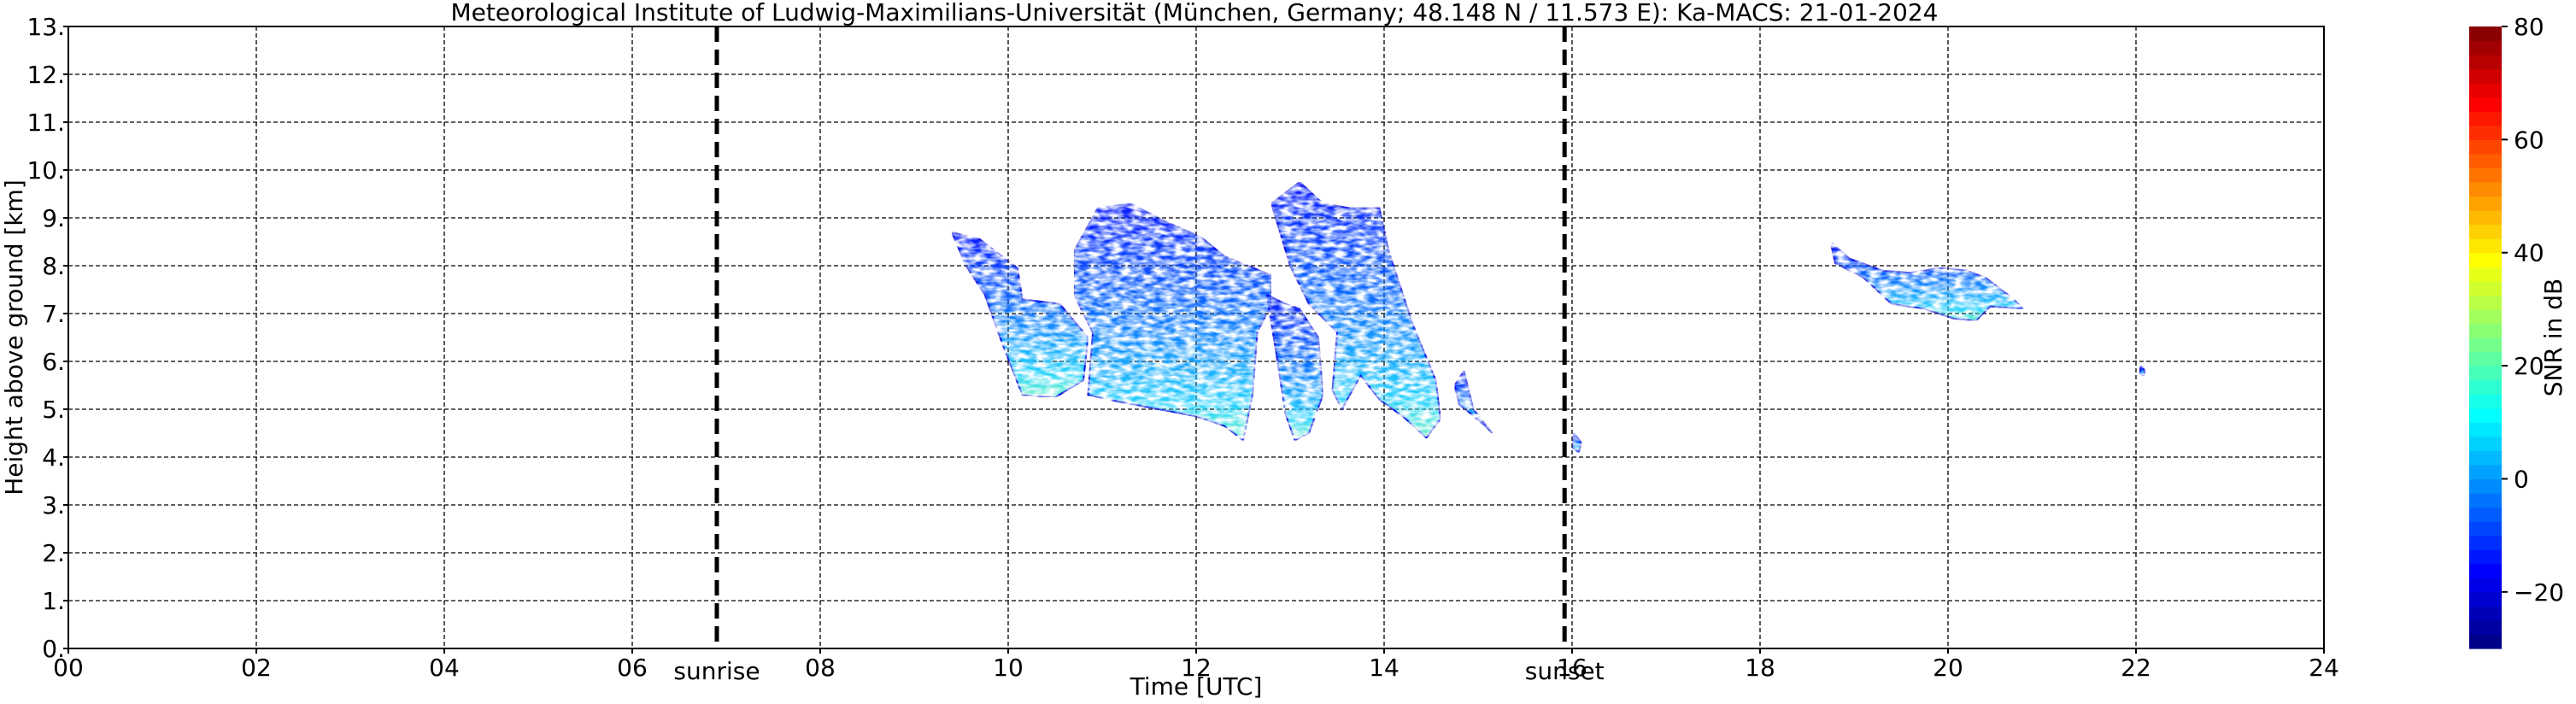 The width and height of the screenshot is (2576, 704). I want to click on x-tick-label: 12, so click(1196, 668).